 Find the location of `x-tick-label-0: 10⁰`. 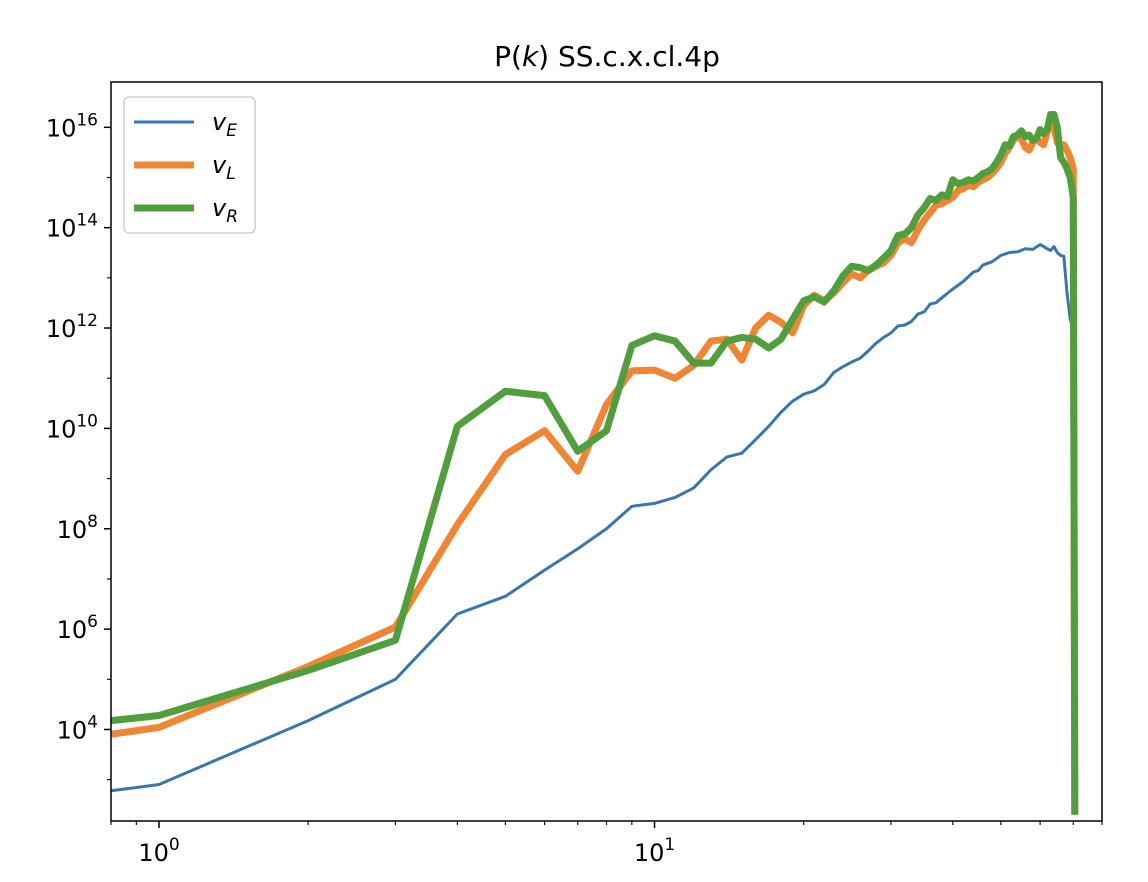

x-tick-label-0: 10⁰ is located at coordinates (158, 851).